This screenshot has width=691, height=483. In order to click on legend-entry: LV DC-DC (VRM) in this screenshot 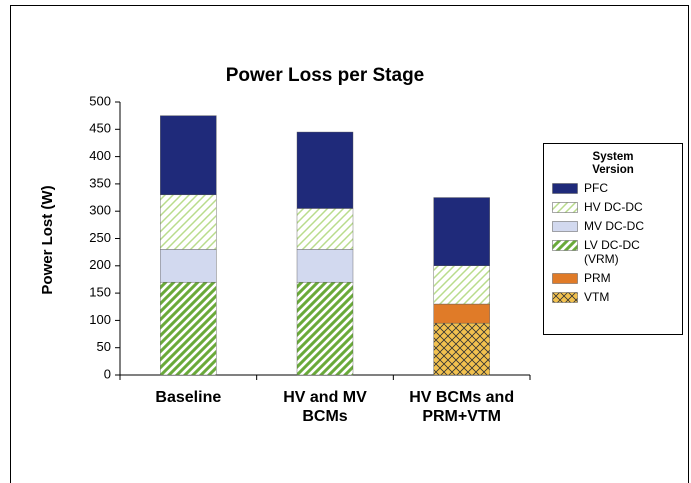, I will do `click(617, 252)`.